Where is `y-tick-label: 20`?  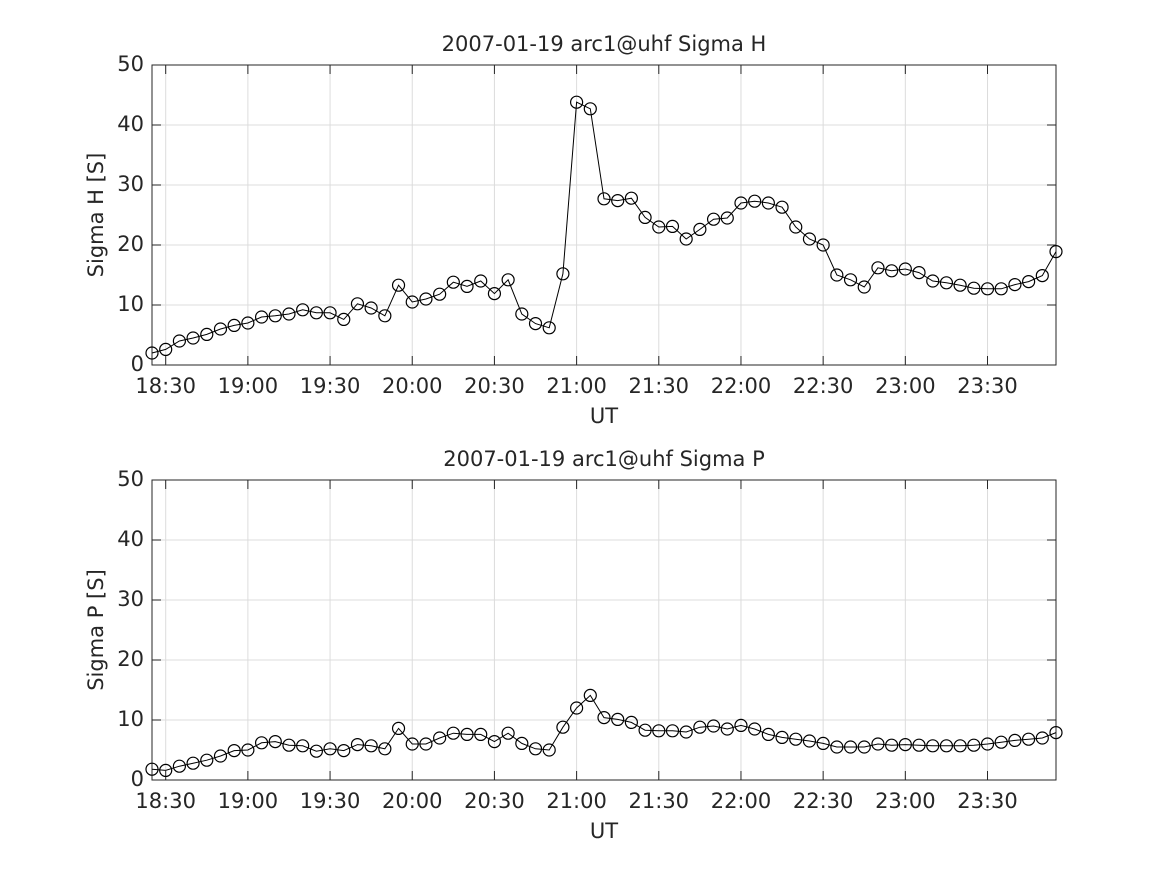
y-tick-label: 20 is located at coordinates (130, 244).